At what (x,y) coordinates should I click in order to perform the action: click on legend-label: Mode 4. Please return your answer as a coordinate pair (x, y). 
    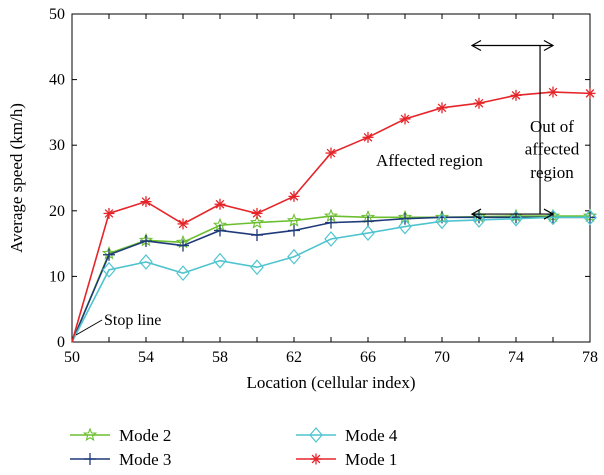
    Looking at the image, I should click on (371, 435).